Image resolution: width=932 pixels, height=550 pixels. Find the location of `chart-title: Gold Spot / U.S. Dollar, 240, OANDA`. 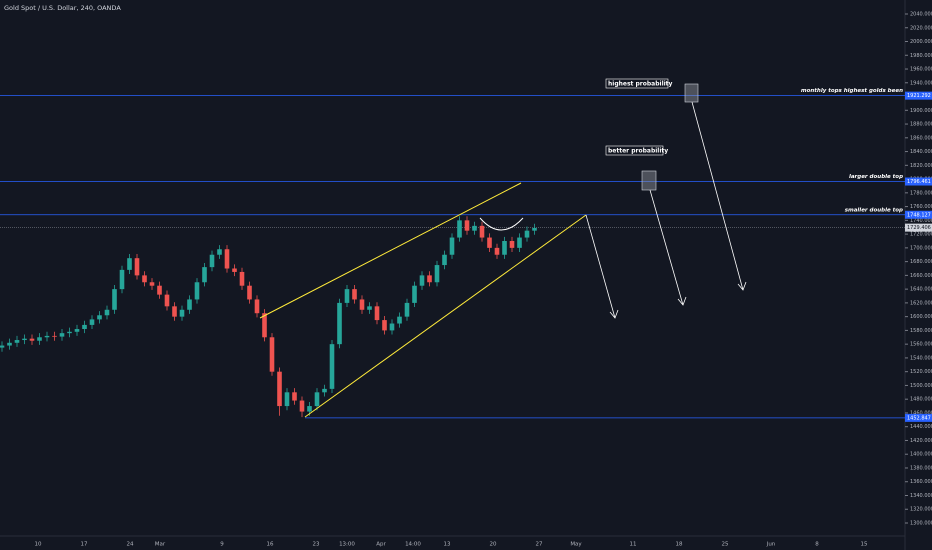

chart-title: Gold Spot / U.S. Dollar, 240, OANDA is located at coordinates (62, 8).